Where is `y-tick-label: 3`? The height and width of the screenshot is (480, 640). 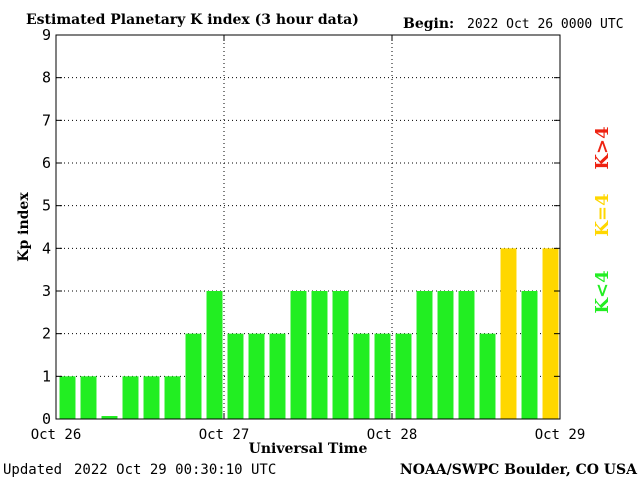
y-tick-label: 3 is located at coordinates (46, 291).